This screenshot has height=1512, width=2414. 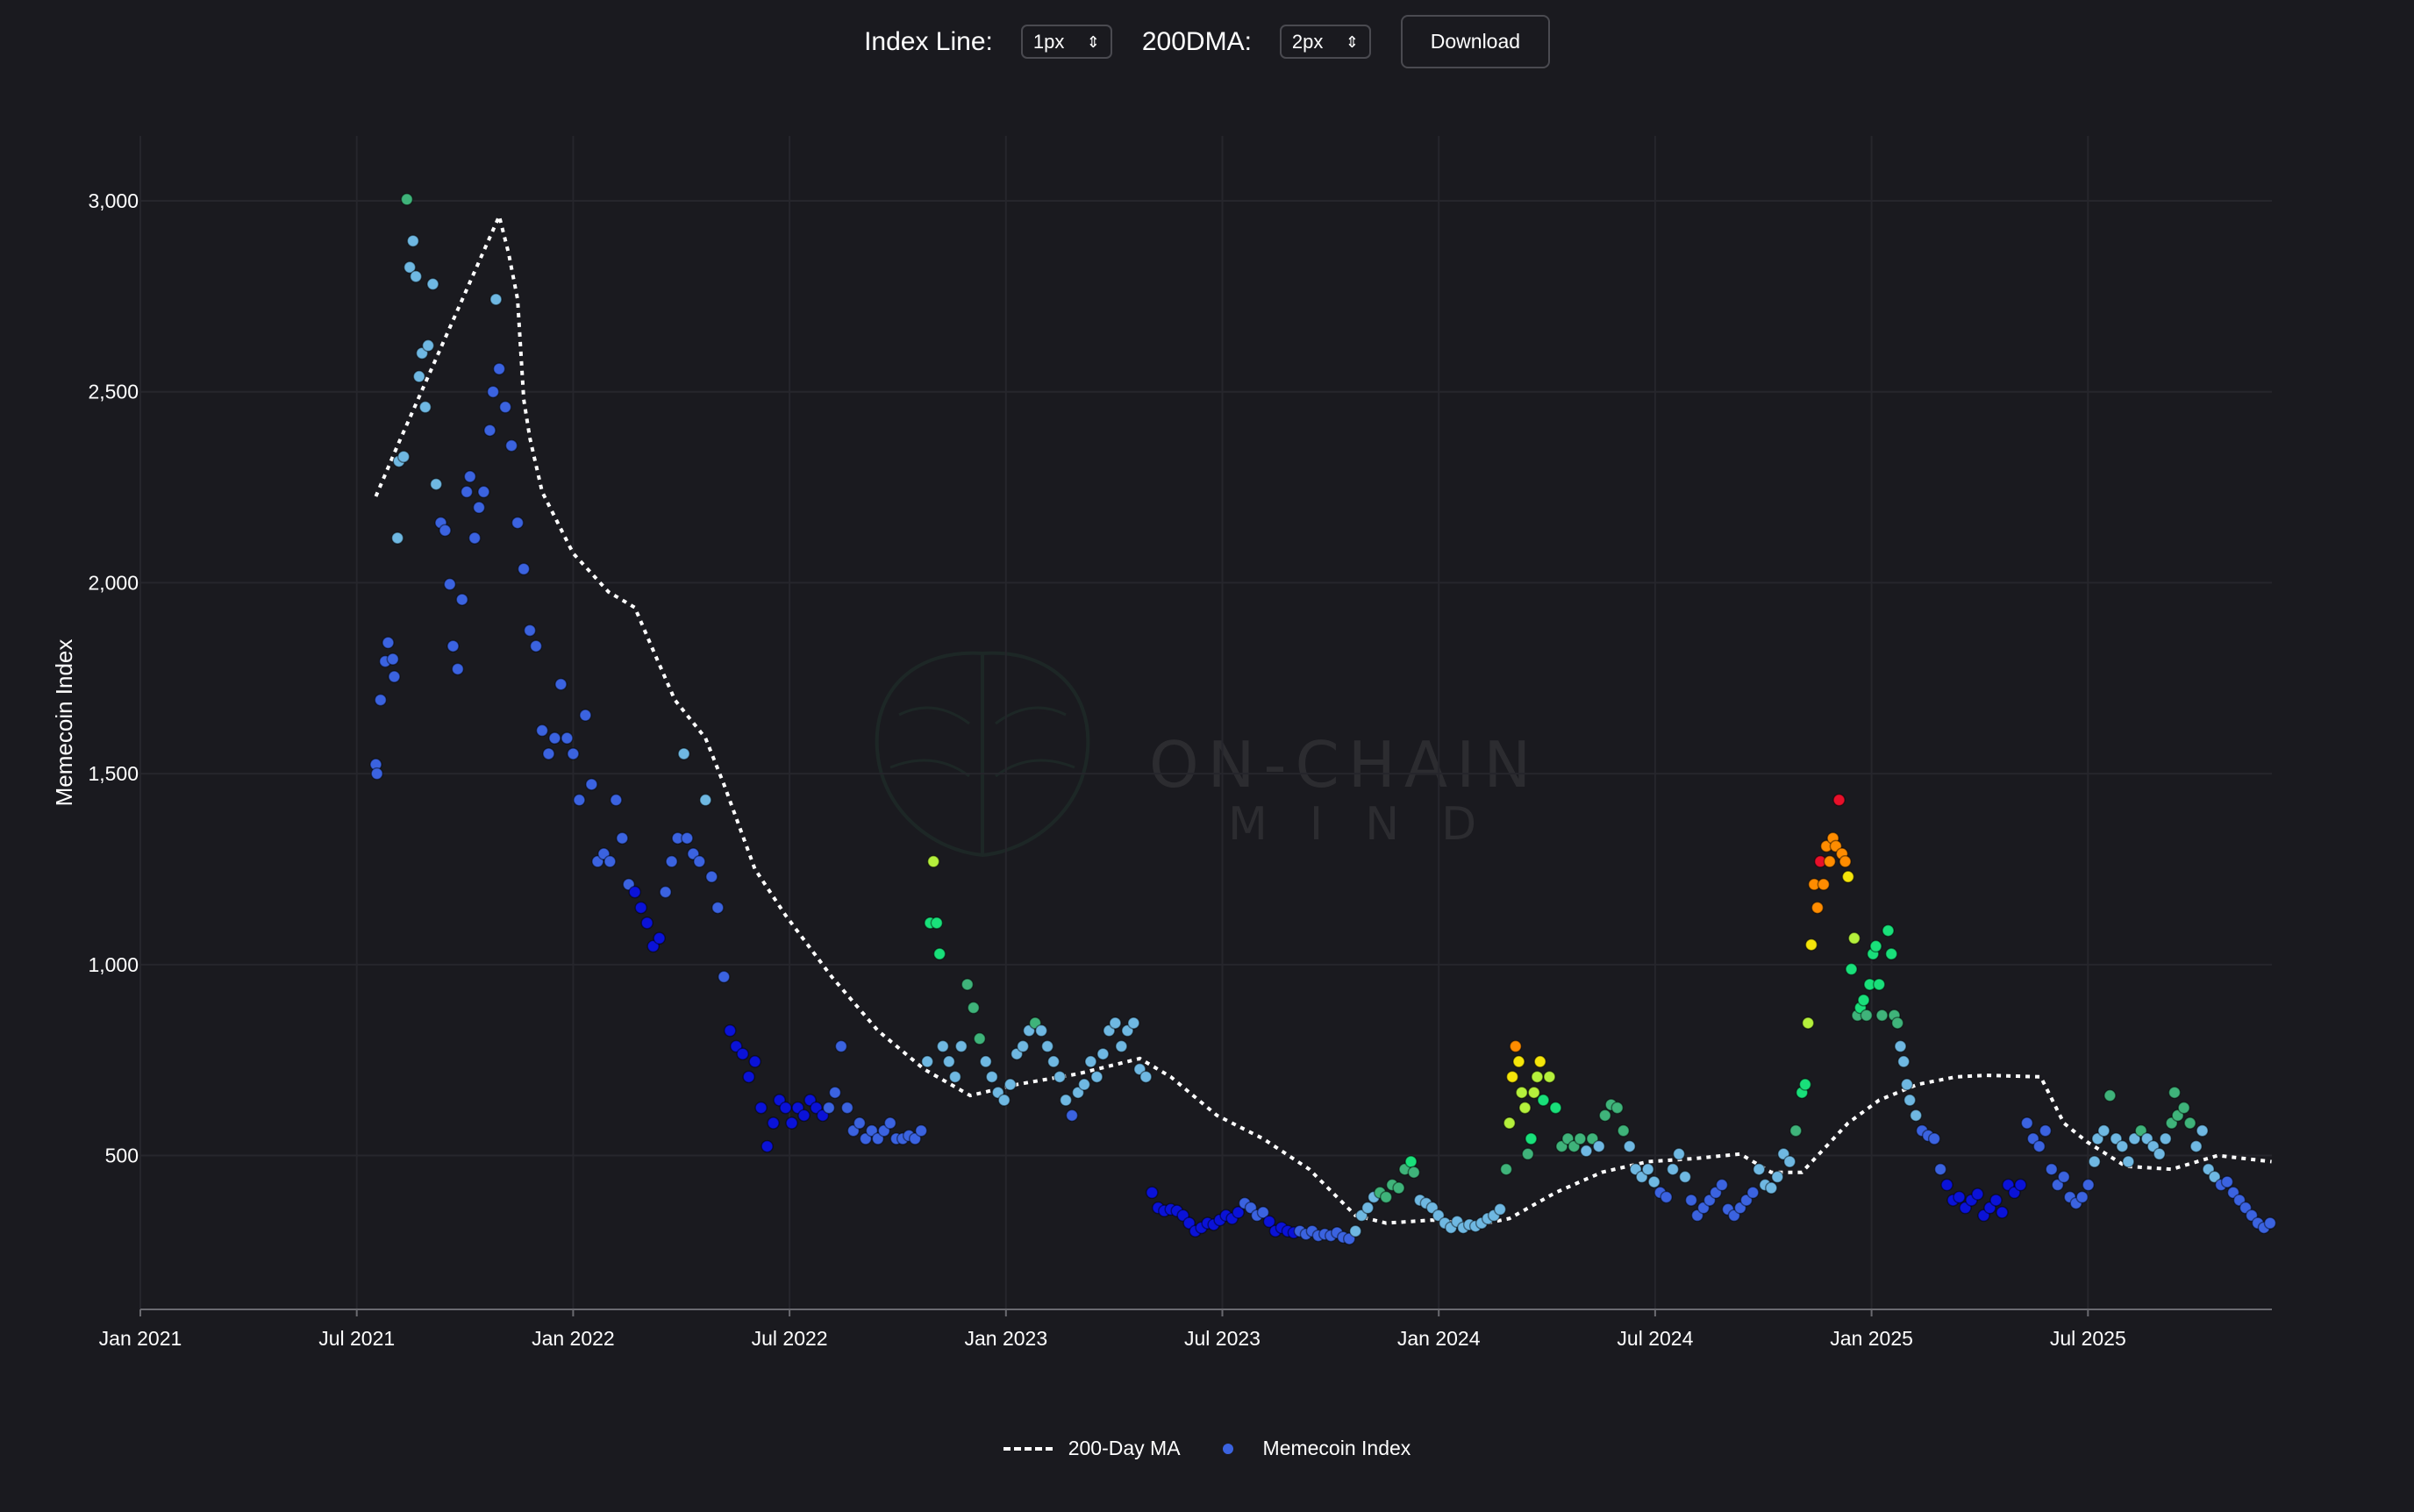 What do you see at coordinates (113, 773) in the screenshot?
I see `y-tick-label: 1,500` at bounding box center [113, 773].